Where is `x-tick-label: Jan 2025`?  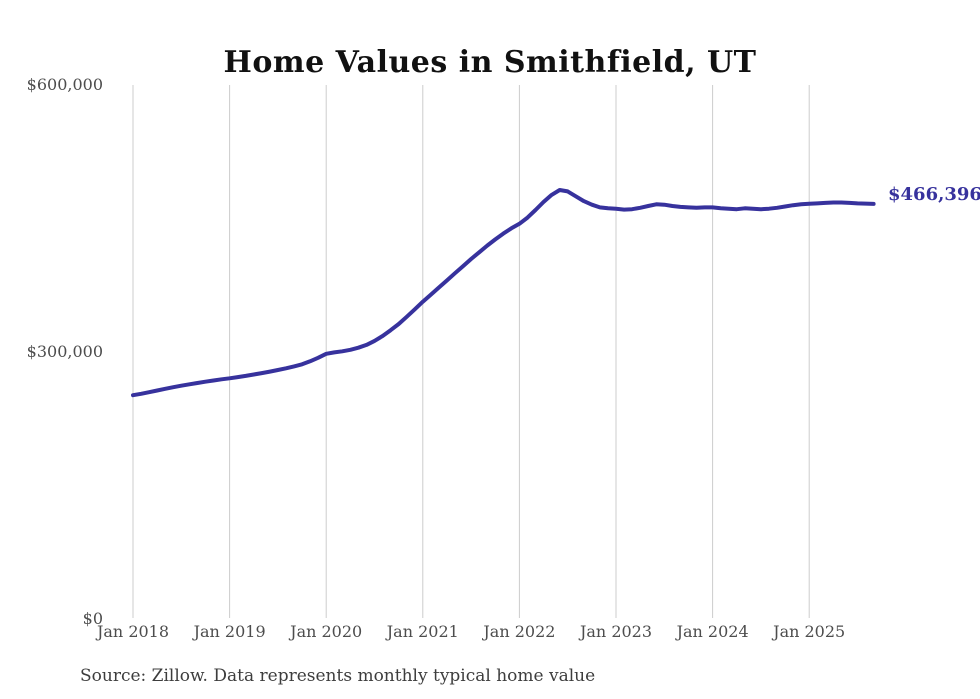 x-tick-label: Jan 2025 is located at coordinates (809, 631).